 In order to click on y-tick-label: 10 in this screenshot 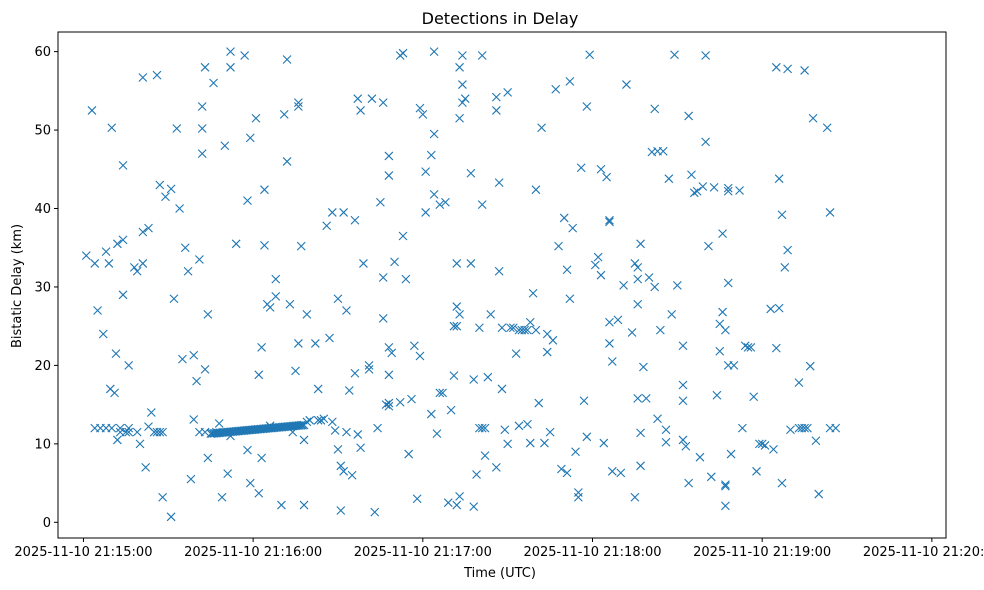, I will do `click(42, 444)`.